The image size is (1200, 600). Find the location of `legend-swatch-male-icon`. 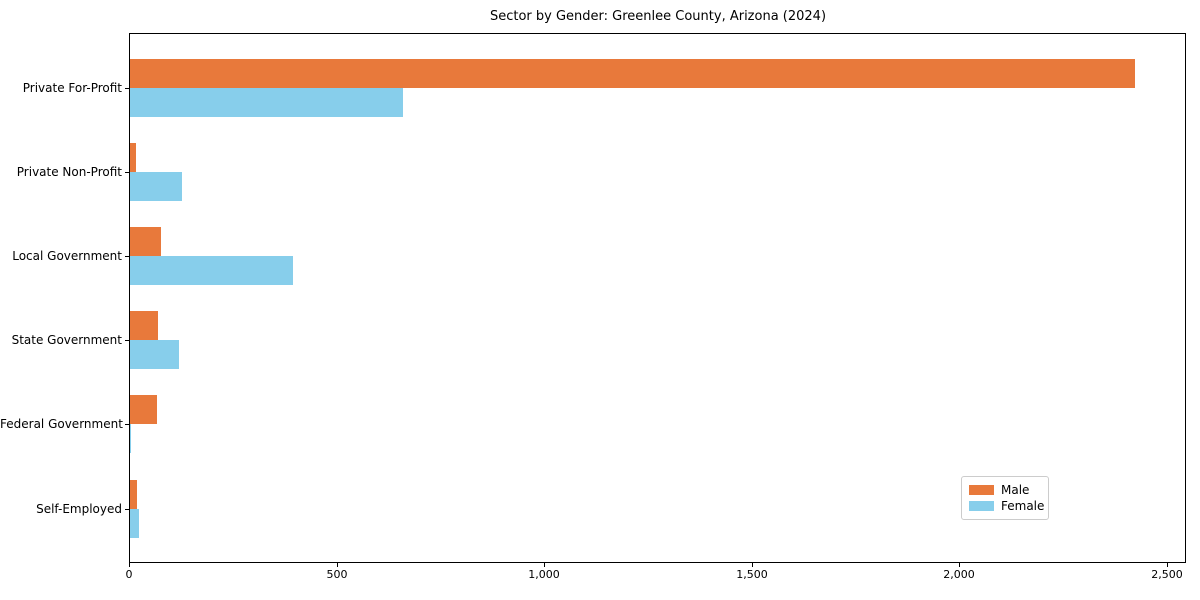

legend-swatch-male-icon is located at coordinates (981, 490).